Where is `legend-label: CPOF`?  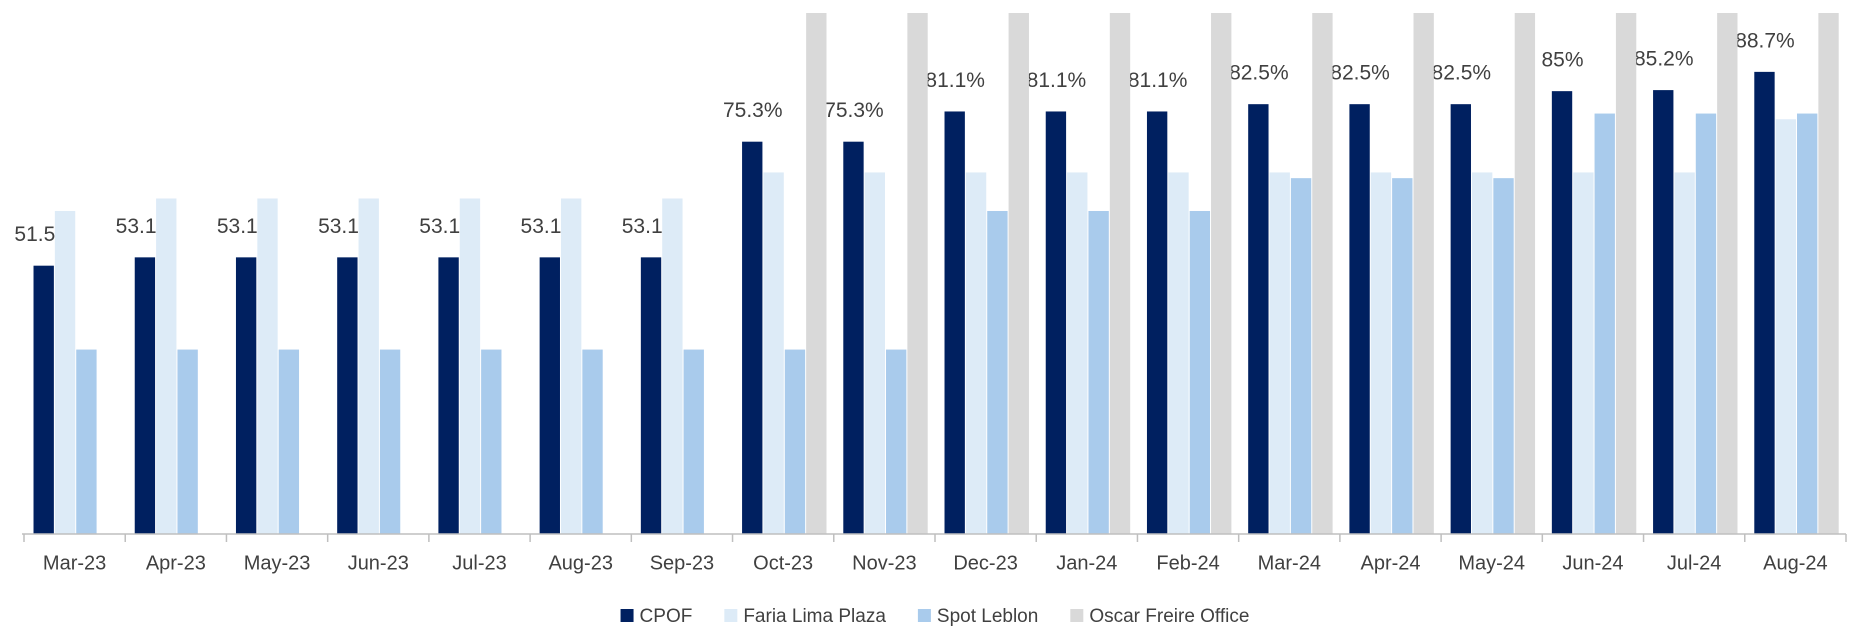 legend-label: CPOF is located at coordinates (666, 616).